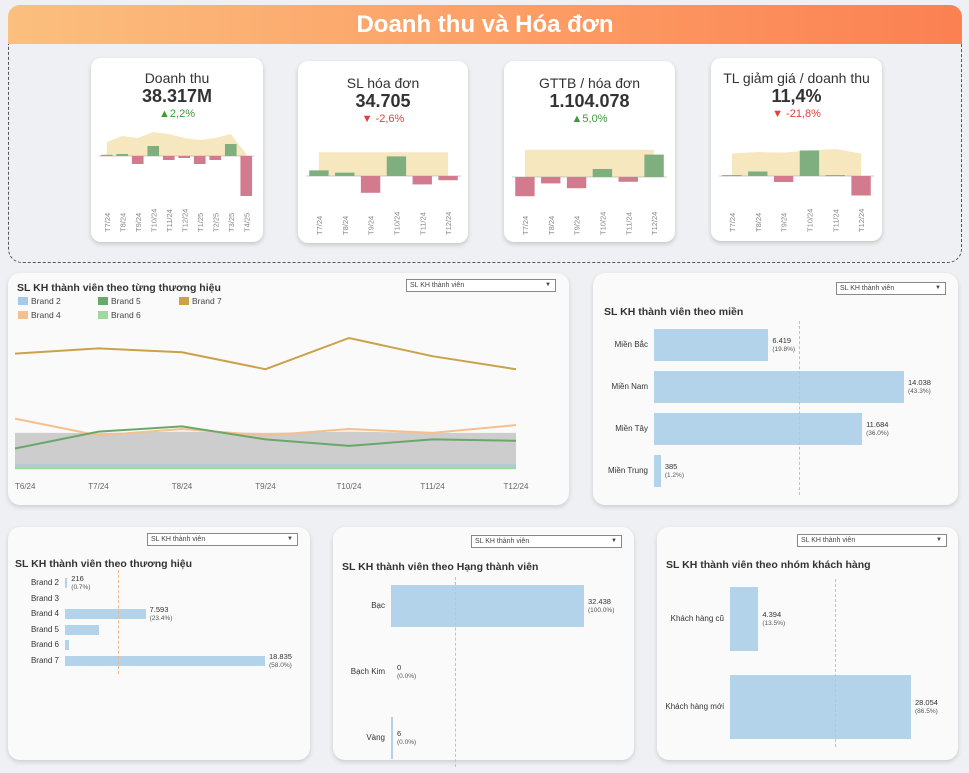  Describe the element at coordinates (406, 738) in the screenshot. I see `bar-value-label: 6 (0.0%)` at that location.